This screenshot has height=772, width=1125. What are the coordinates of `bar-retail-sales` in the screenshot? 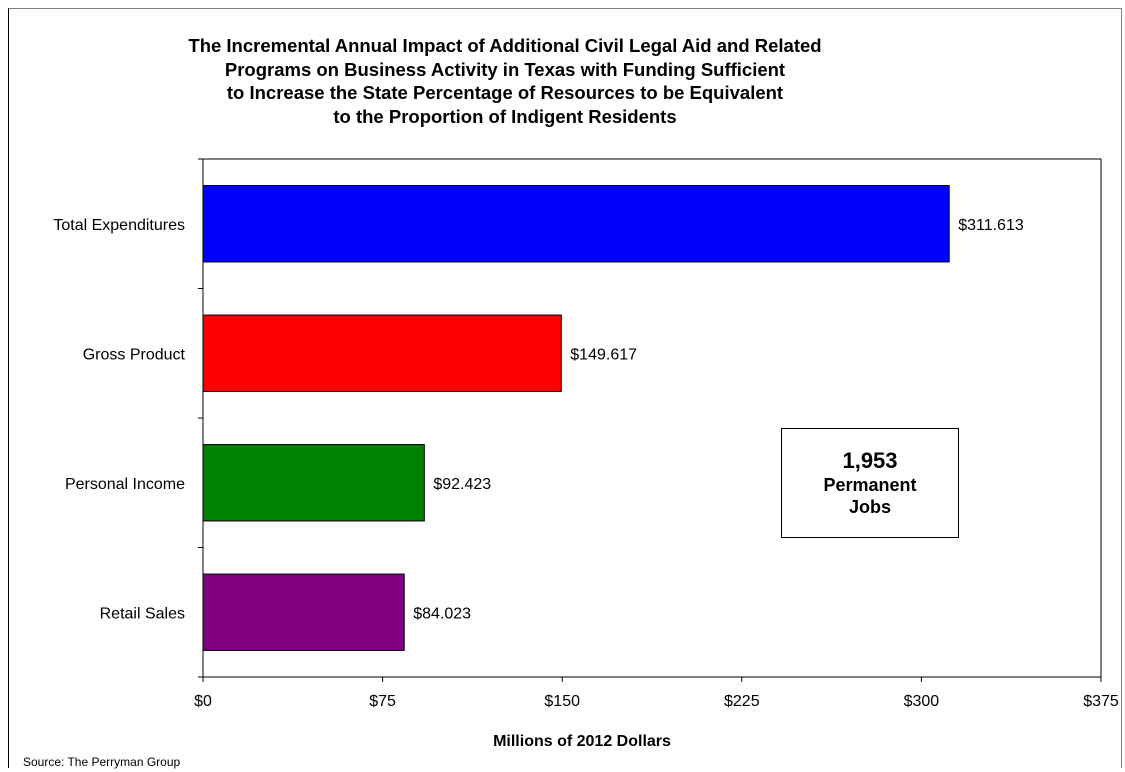 It's located at (303, 612).